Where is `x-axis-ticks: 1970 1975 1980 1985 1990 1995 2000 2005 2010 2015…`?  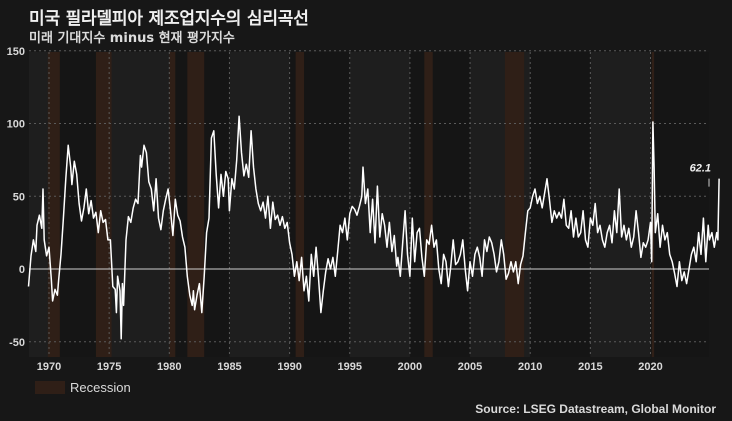 x-axis-ticks: 1970 1975 1980 1985 1990 1995 2000 2005 2010 2015… is located at coordinates (350, 367).